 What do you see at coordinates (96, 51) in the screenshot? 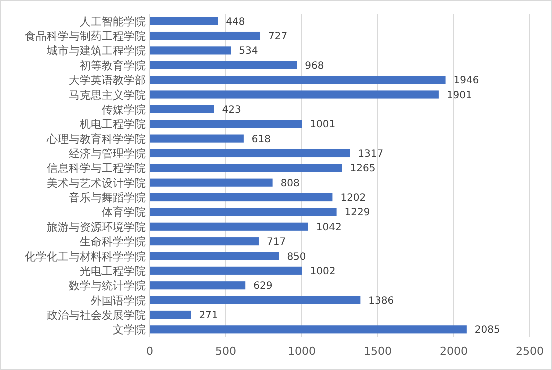
I see `y-tick-label: 城市与建筑工程学院` at bounding box center [96, 51].